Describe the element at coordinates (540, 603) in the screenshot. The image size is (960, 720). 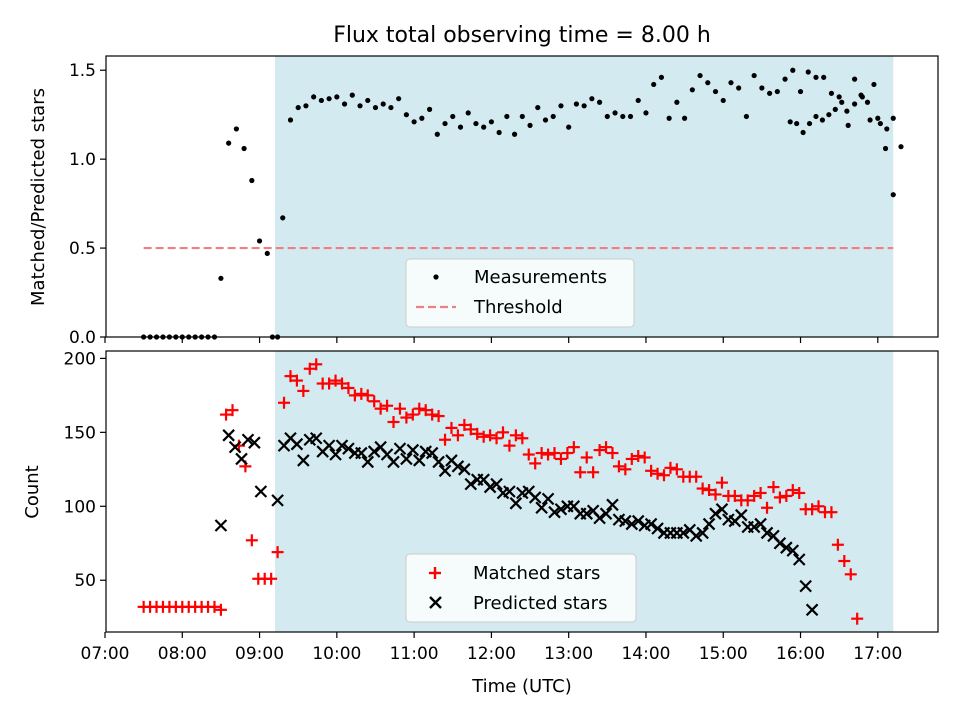
I see `predicted-legend-label: Predicted stars` at that location.